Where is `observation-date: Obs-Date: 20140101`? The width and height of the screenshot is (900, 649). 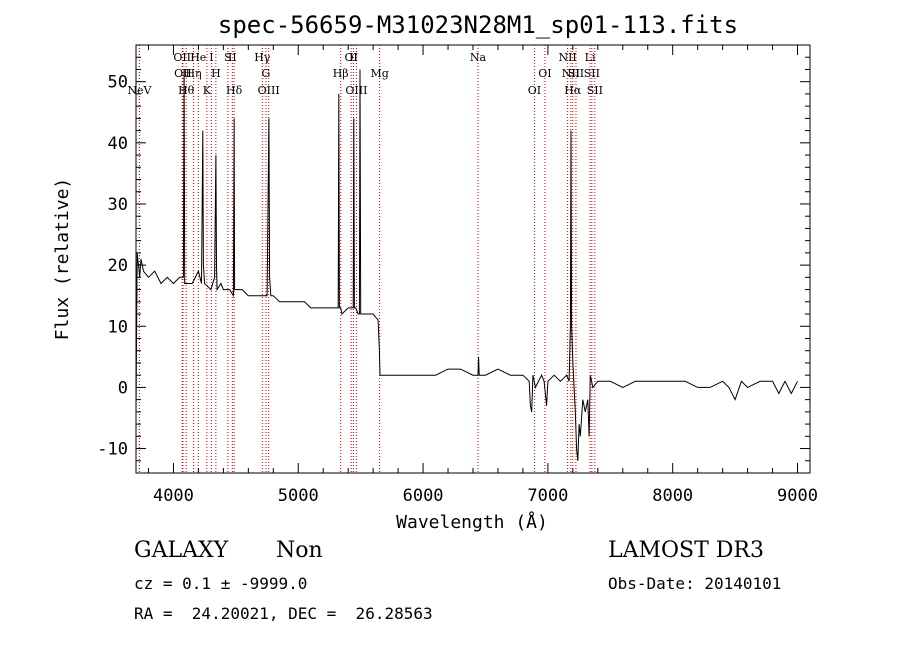 observation-date: Obs-Date: 20140101 is located at coordinates (695, 583).